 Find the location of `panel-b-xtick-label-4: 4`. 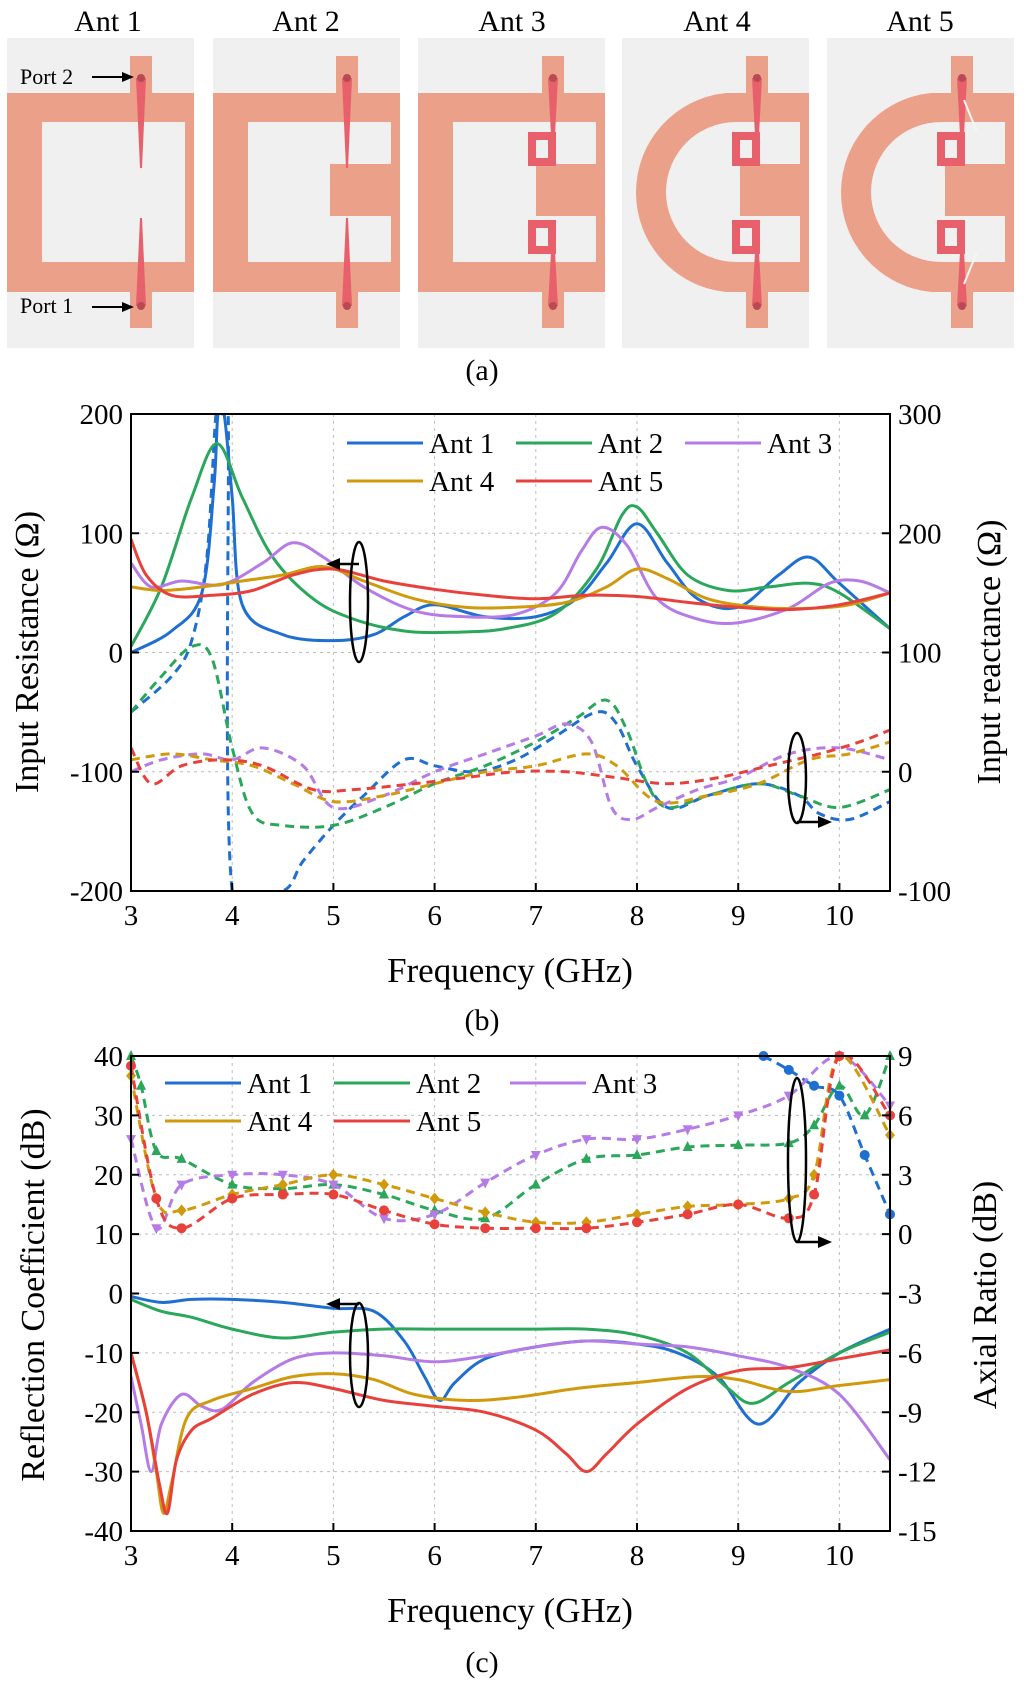

panel-b-xtick-label-4: 4 is located at coordinates (232, 916).